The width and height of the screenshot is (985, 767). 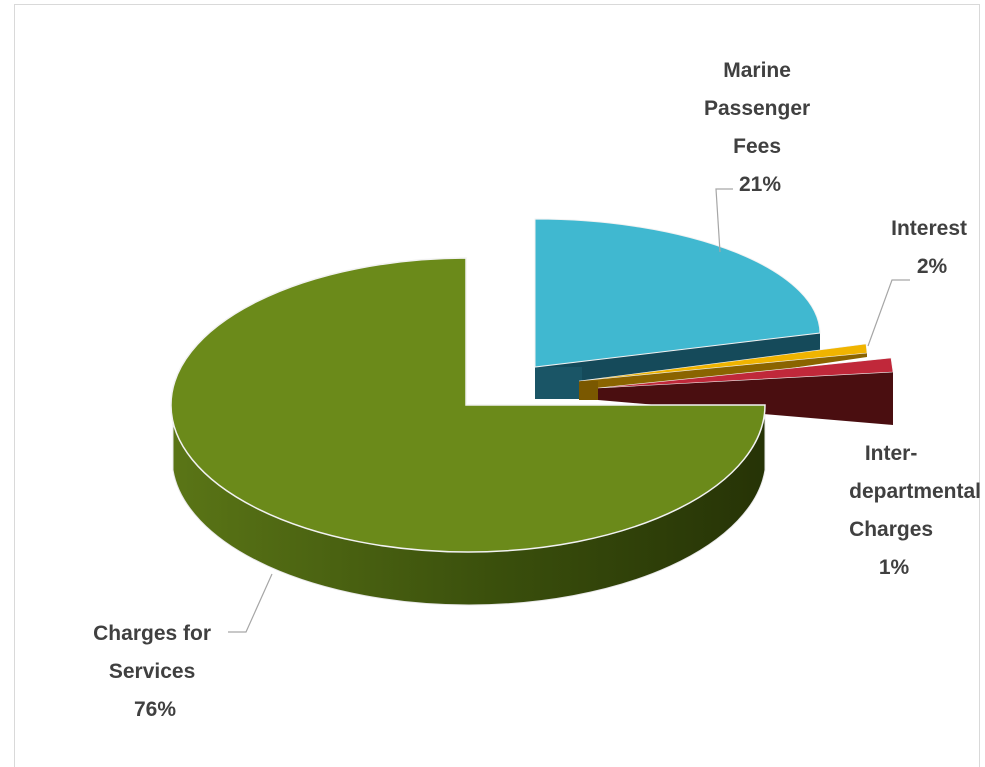 What do you see at coordinates (250, 603) in the screenshot?
I see `leader-line-services` at bounding box center [250, 603].